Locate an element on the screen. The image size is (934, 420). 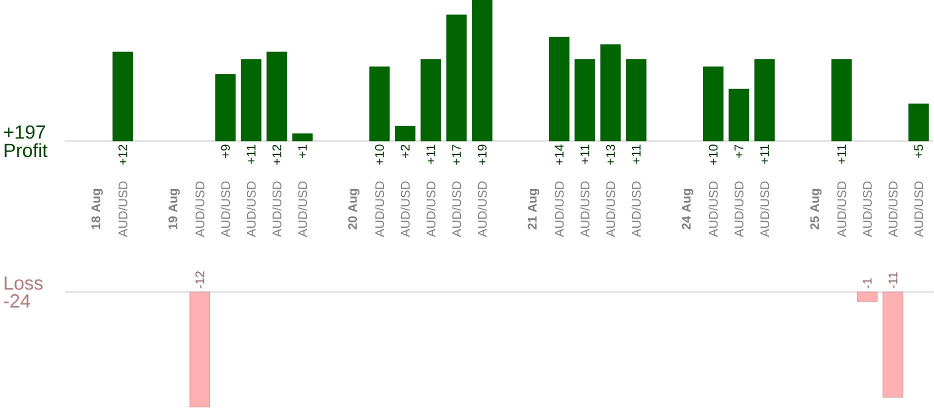
data-label: +14 is located at coordinates (559, 154).